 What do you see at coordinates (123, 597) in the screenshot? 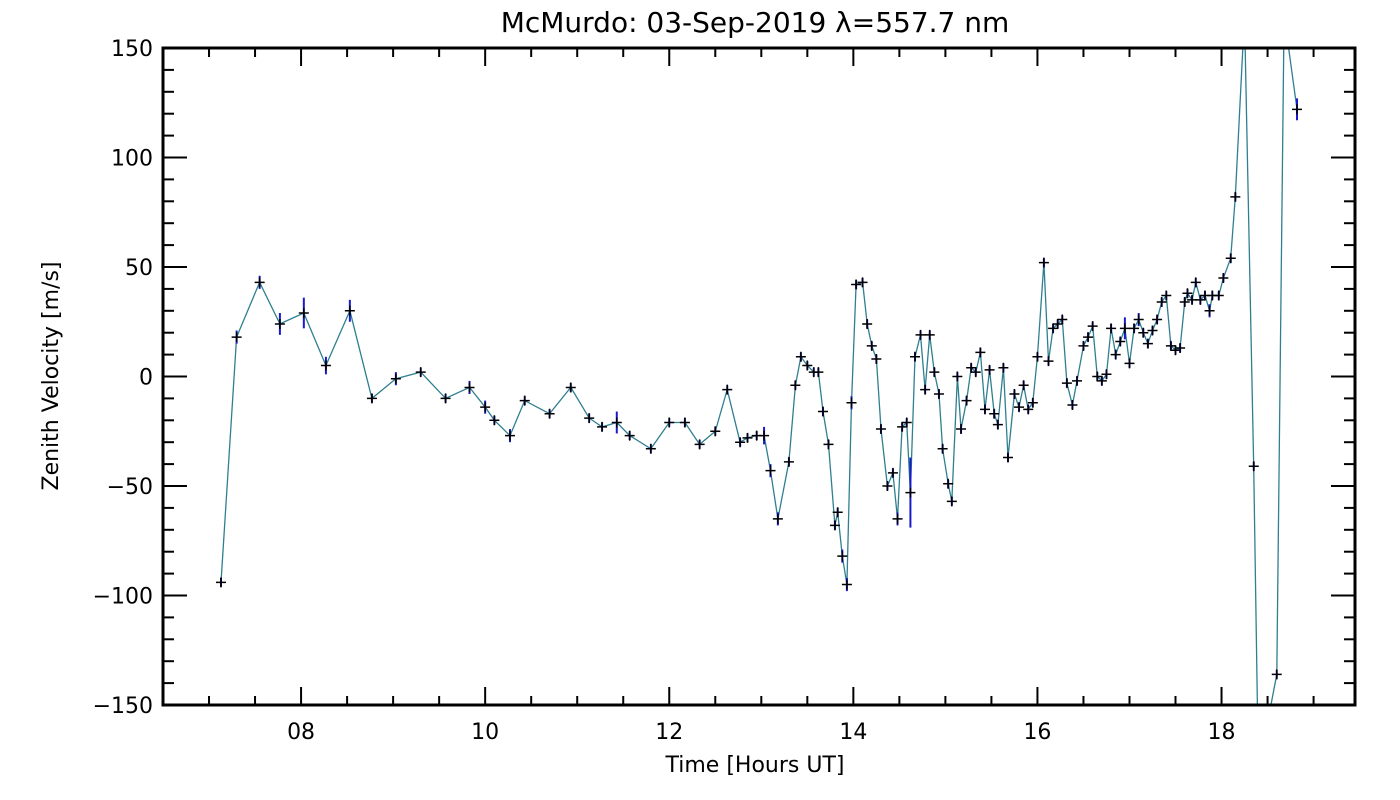
I see `y-tick-label: −100` at bounding box center [123, 597].